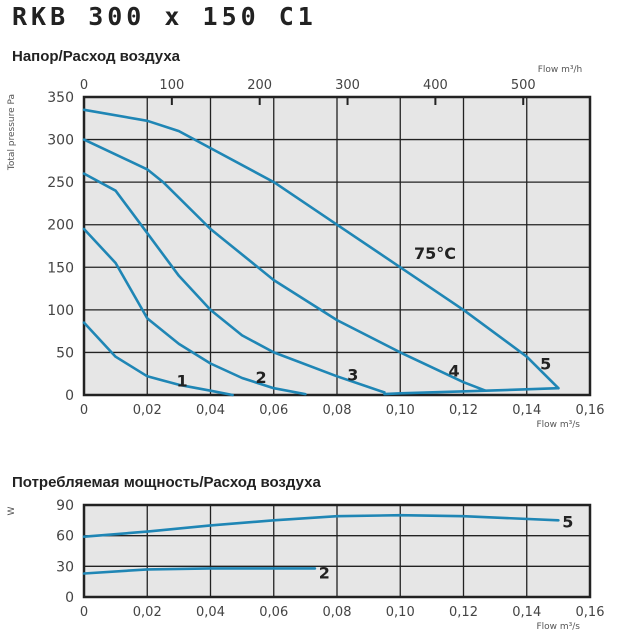  Describe the element at coordinates (210, 410) in the screenshot. I see `chart1-x-tick-label: 0,04` at that location.